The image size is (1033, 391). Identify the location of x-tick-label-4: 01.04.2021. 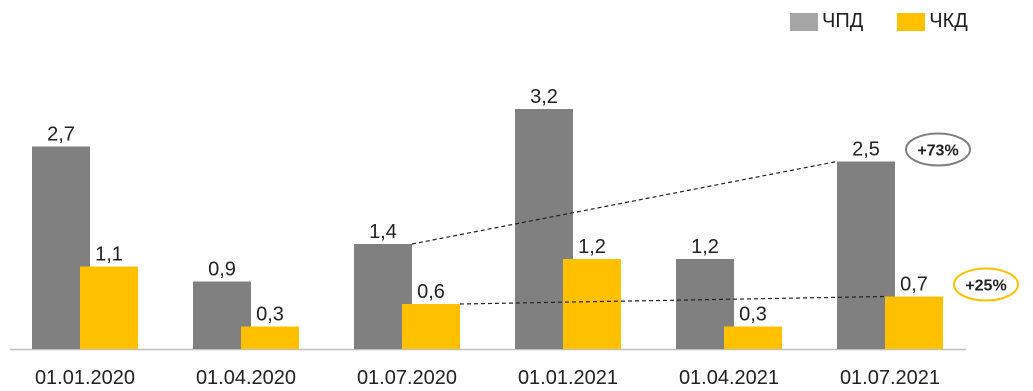
(729, 378).